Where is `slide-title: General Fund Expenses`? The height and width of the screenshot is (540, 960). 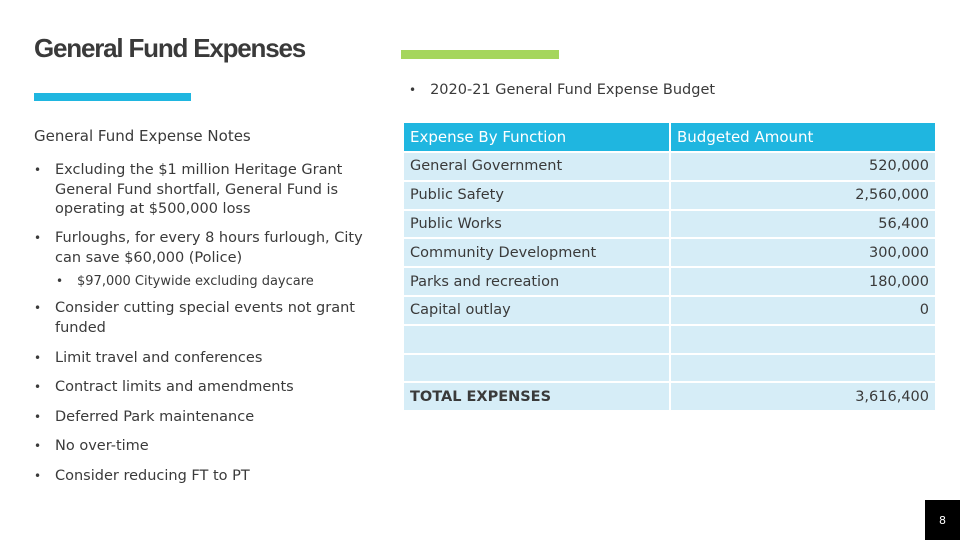
slide-title: General Fund Expenses is located at coordinates (170, 48).